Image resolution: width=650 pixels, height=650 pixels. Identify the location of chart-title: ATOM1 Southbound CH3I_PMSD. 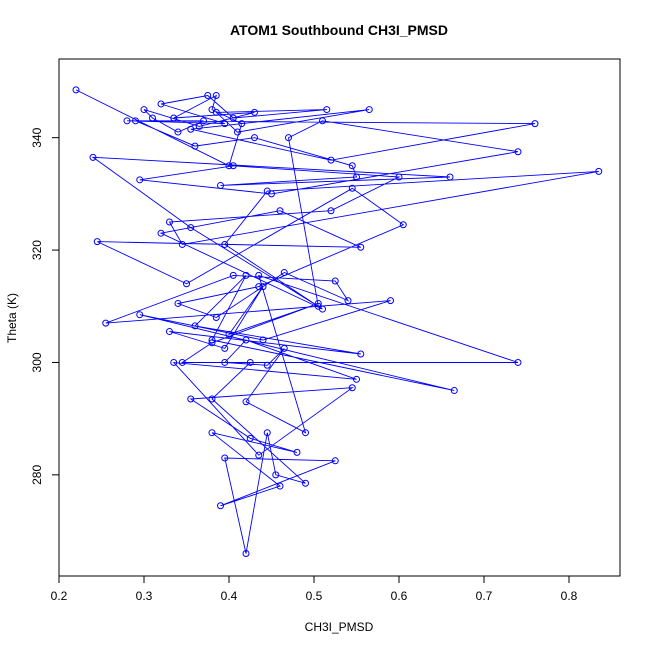
(339, 30).